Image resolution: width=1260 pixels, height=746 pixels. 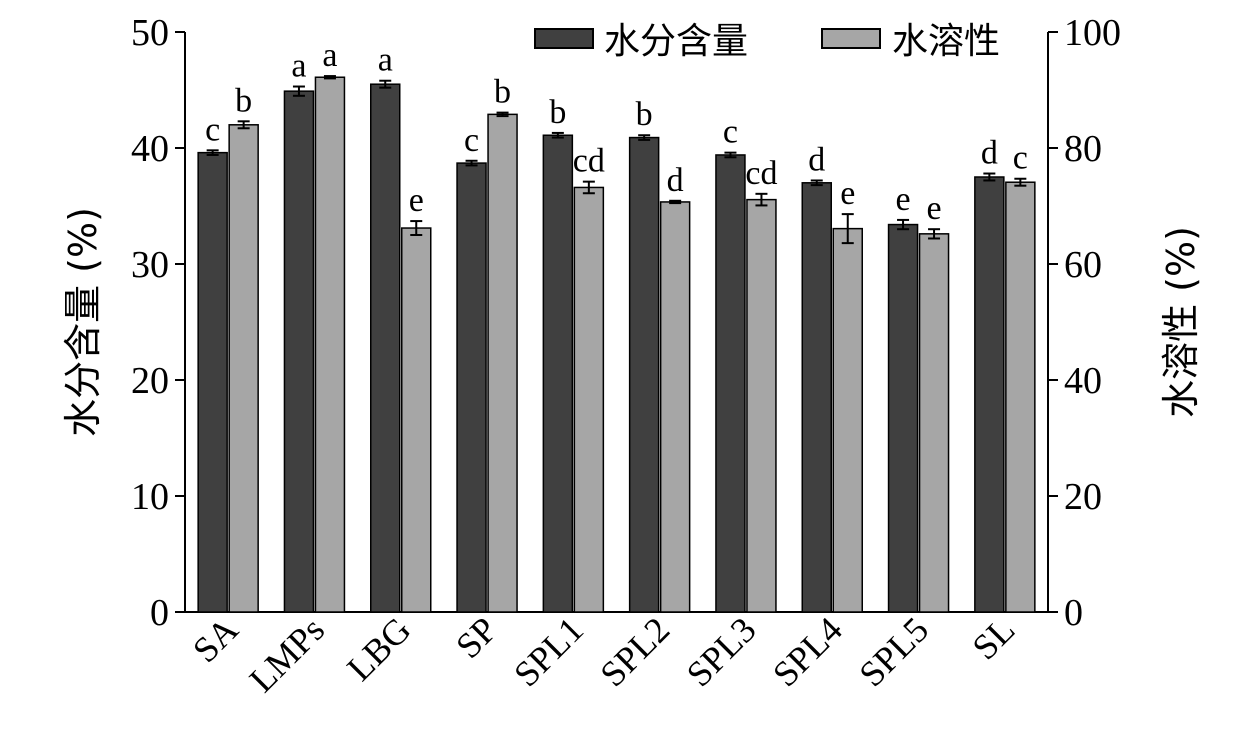 What do you see at coordinates (215, 639) in the screenshot?
I see `x-tick-label: SA` at bounding box center [215, 639].